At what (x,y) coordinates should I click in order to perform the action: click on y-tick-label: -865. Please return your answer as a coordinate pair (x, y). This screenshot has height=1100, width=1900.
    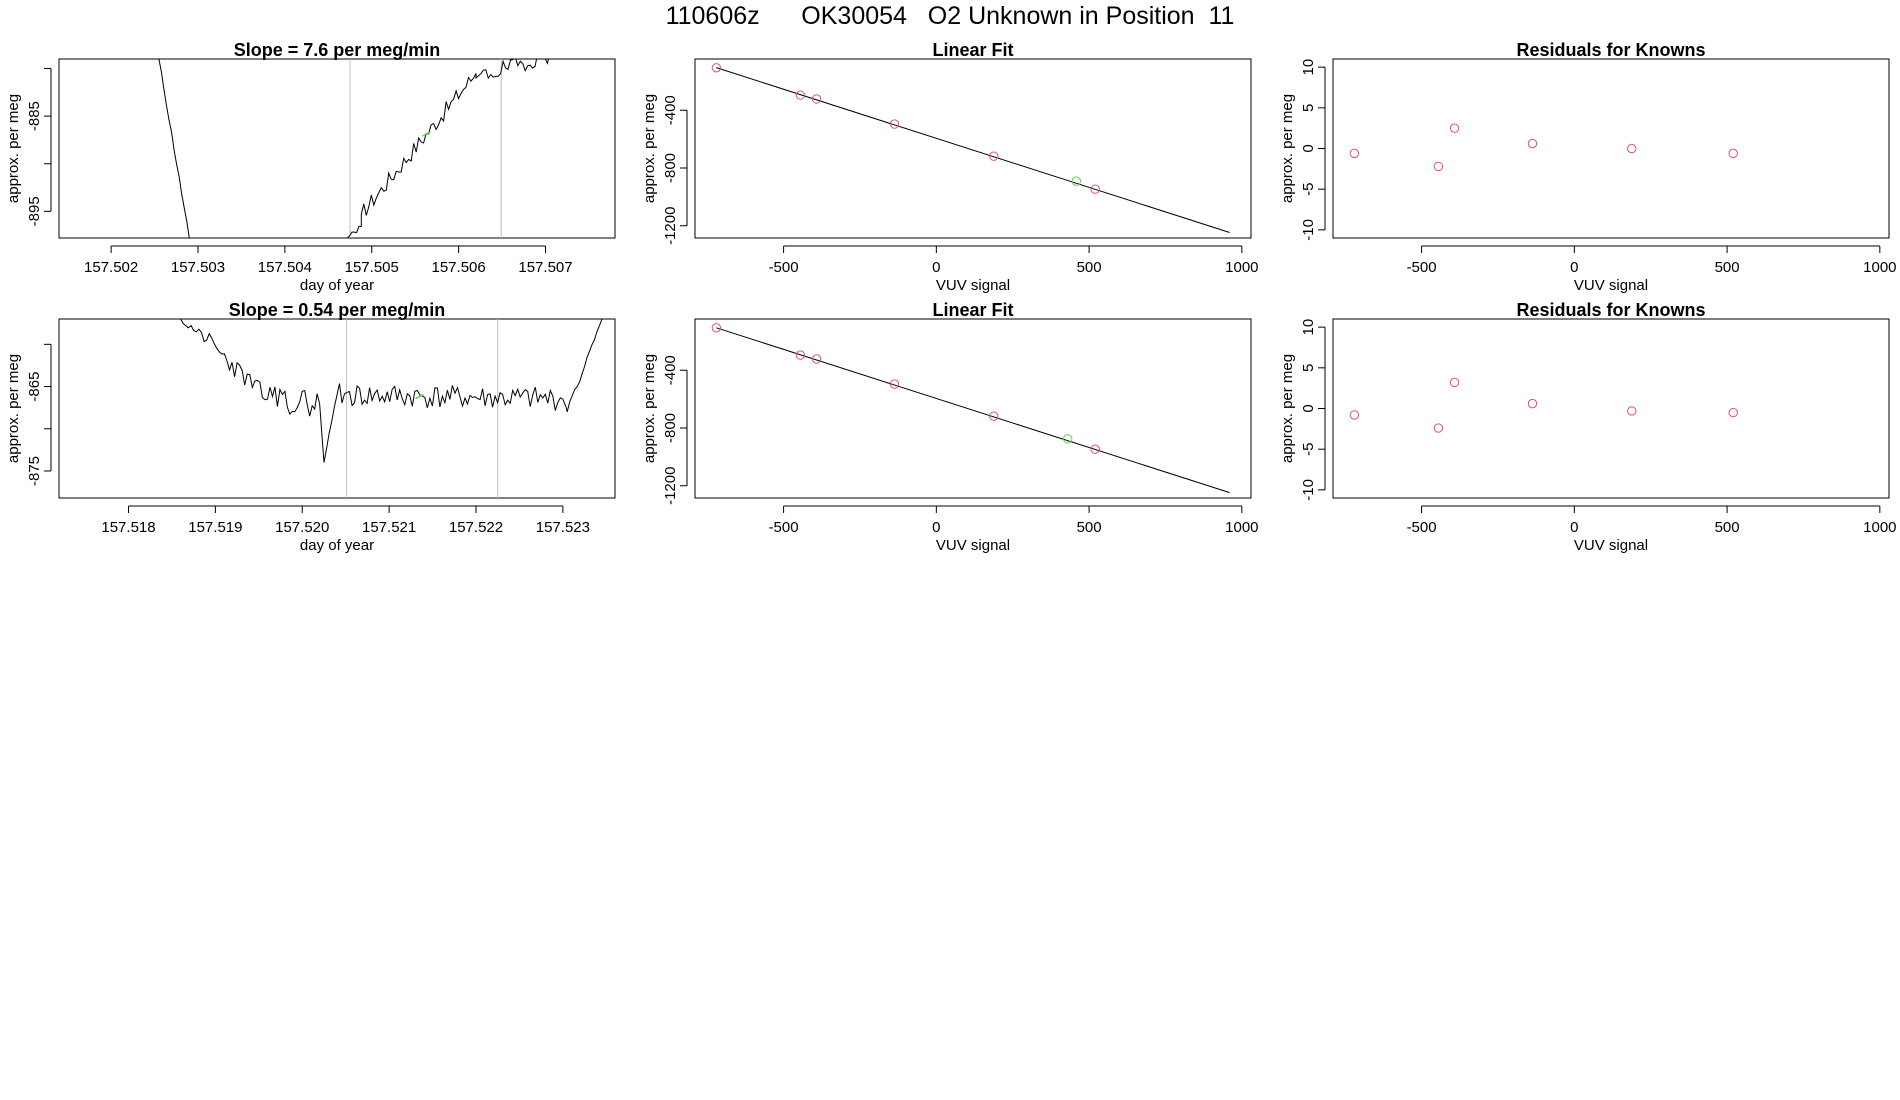
    Looking at the image, I should click on (34, 387).